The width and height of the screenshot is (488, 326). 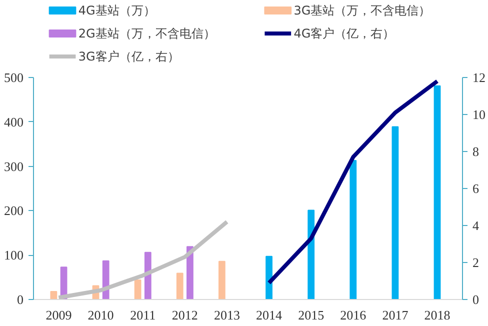 I want to click on x-tick-label: 2018, so click(x=437, y=315).